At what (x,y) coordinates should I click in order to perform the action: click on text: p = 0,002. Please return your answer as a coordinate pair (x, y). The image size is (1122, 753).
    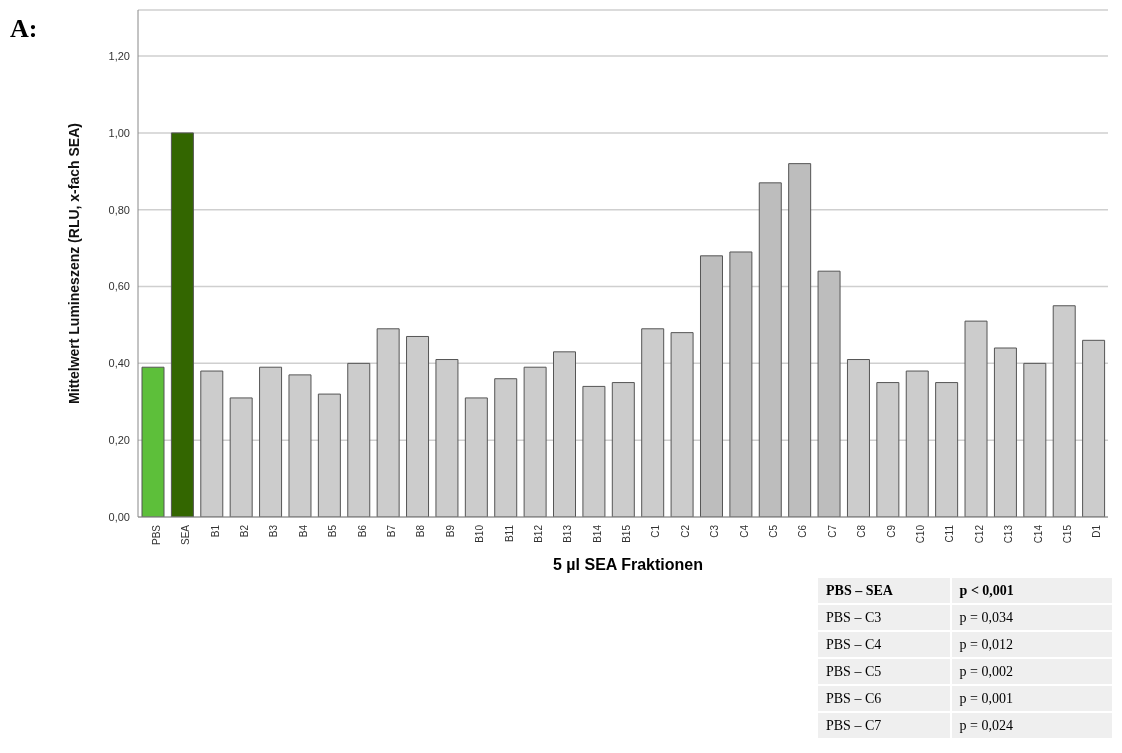
    Looking at the image, I should click on (986, 671).